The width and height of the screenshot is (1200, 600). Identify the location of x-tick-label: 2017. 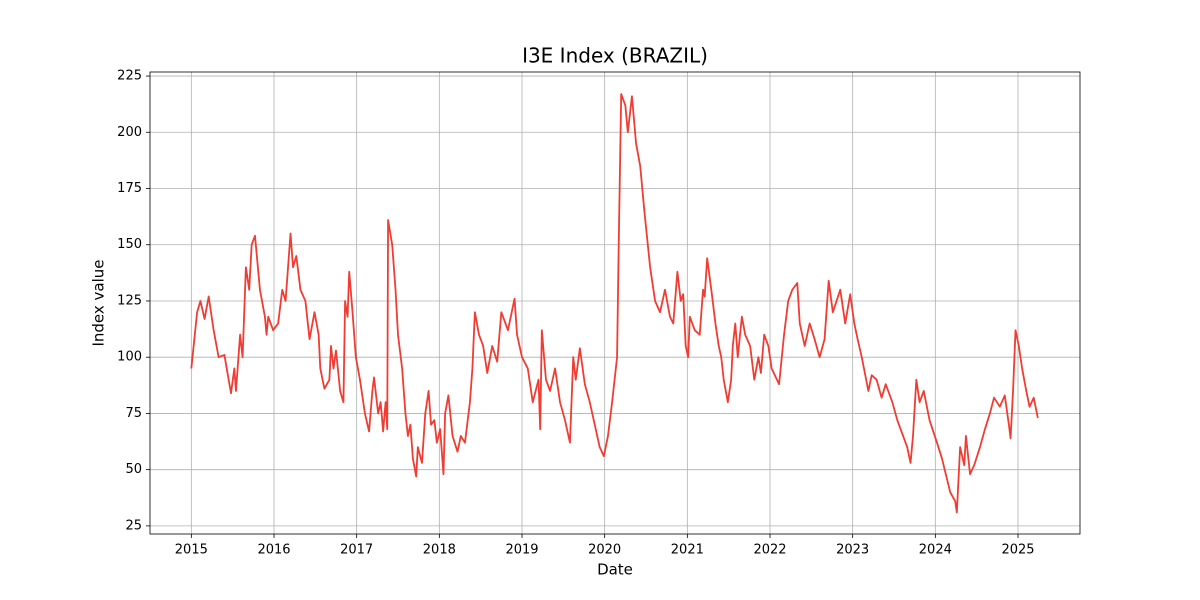
(356, 550).